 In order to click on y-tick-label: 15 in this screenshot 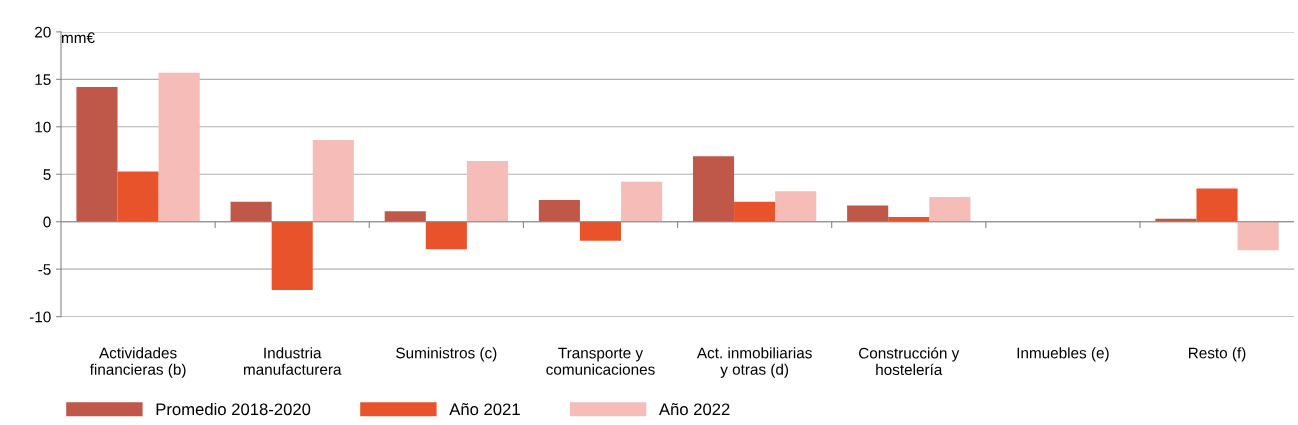, I will do `click(43, 80)`.